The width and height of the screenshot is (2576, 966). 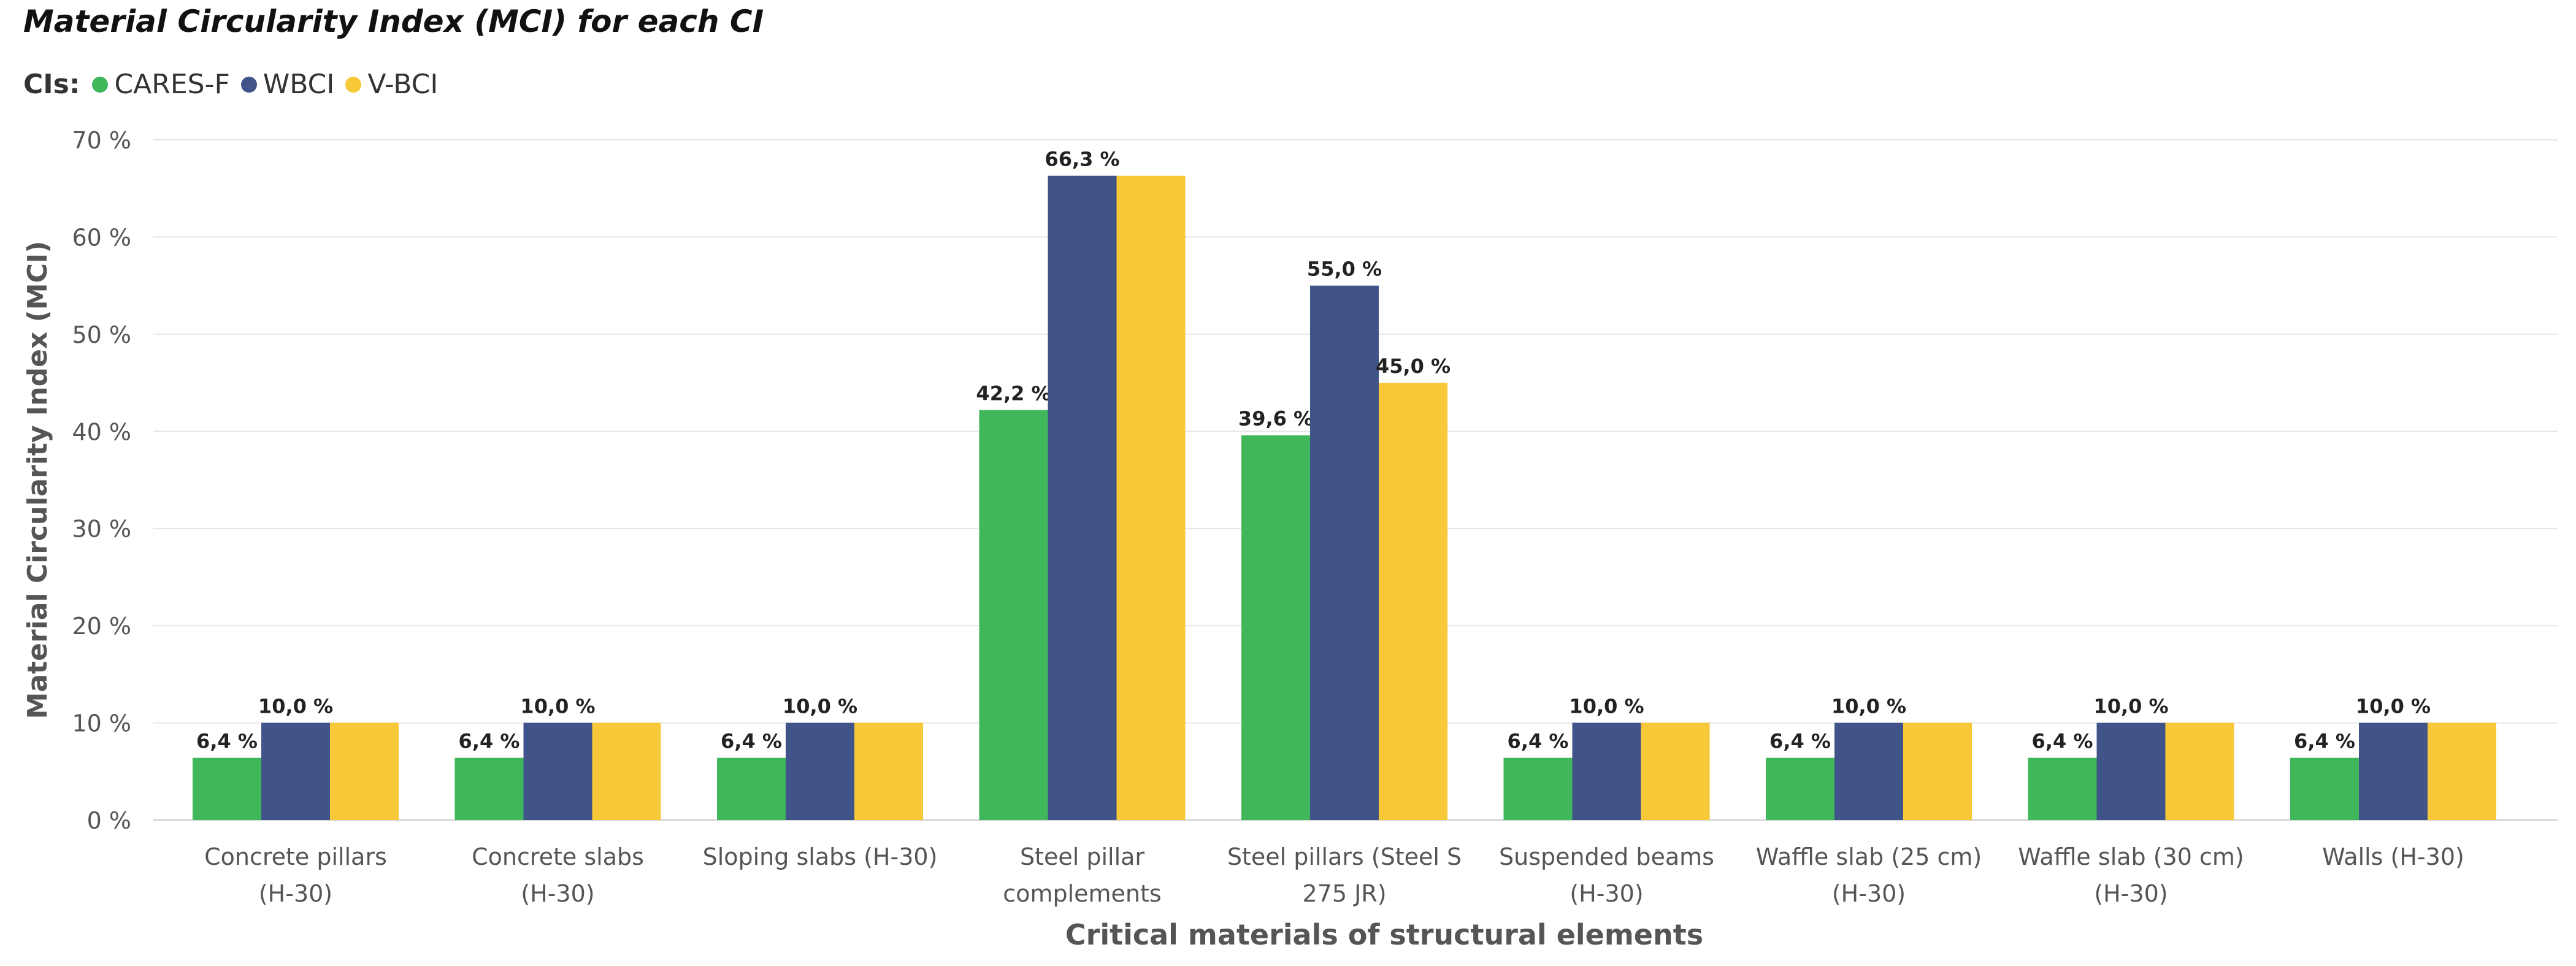 What do you see at coordinates (299, 84) in the screenshot?
I see `legend-label-wbci: WBCI` at bounding box center [299, 84].